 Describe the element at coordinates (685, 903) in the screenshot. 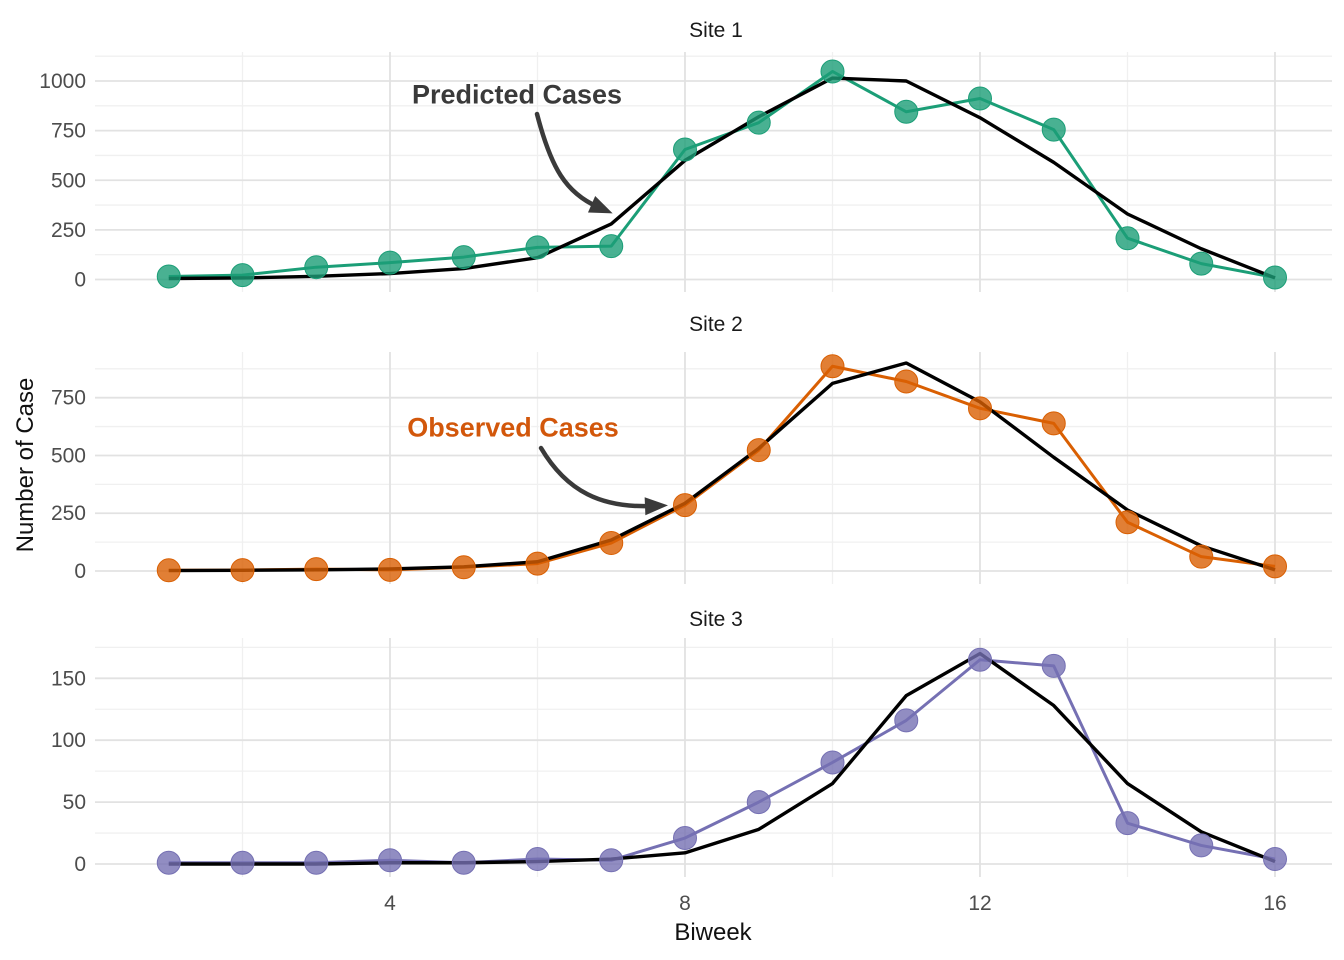

I see `x-tick-label: 8` at that location.